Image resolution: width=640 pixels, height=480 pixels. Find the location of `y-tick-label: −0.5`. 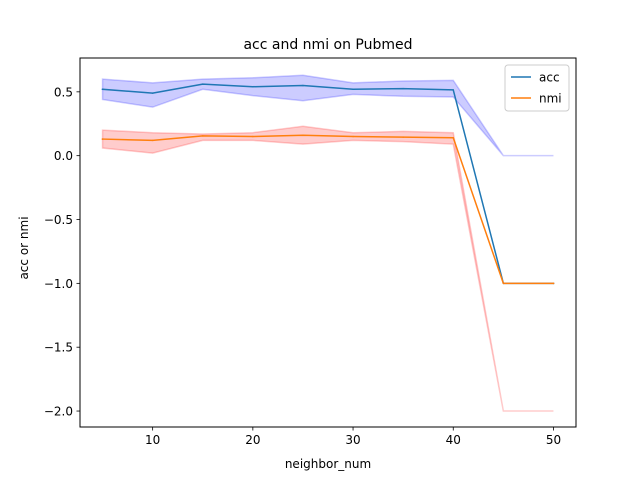

y-tick-label: −0.5 is located at coordinates (58, 220).